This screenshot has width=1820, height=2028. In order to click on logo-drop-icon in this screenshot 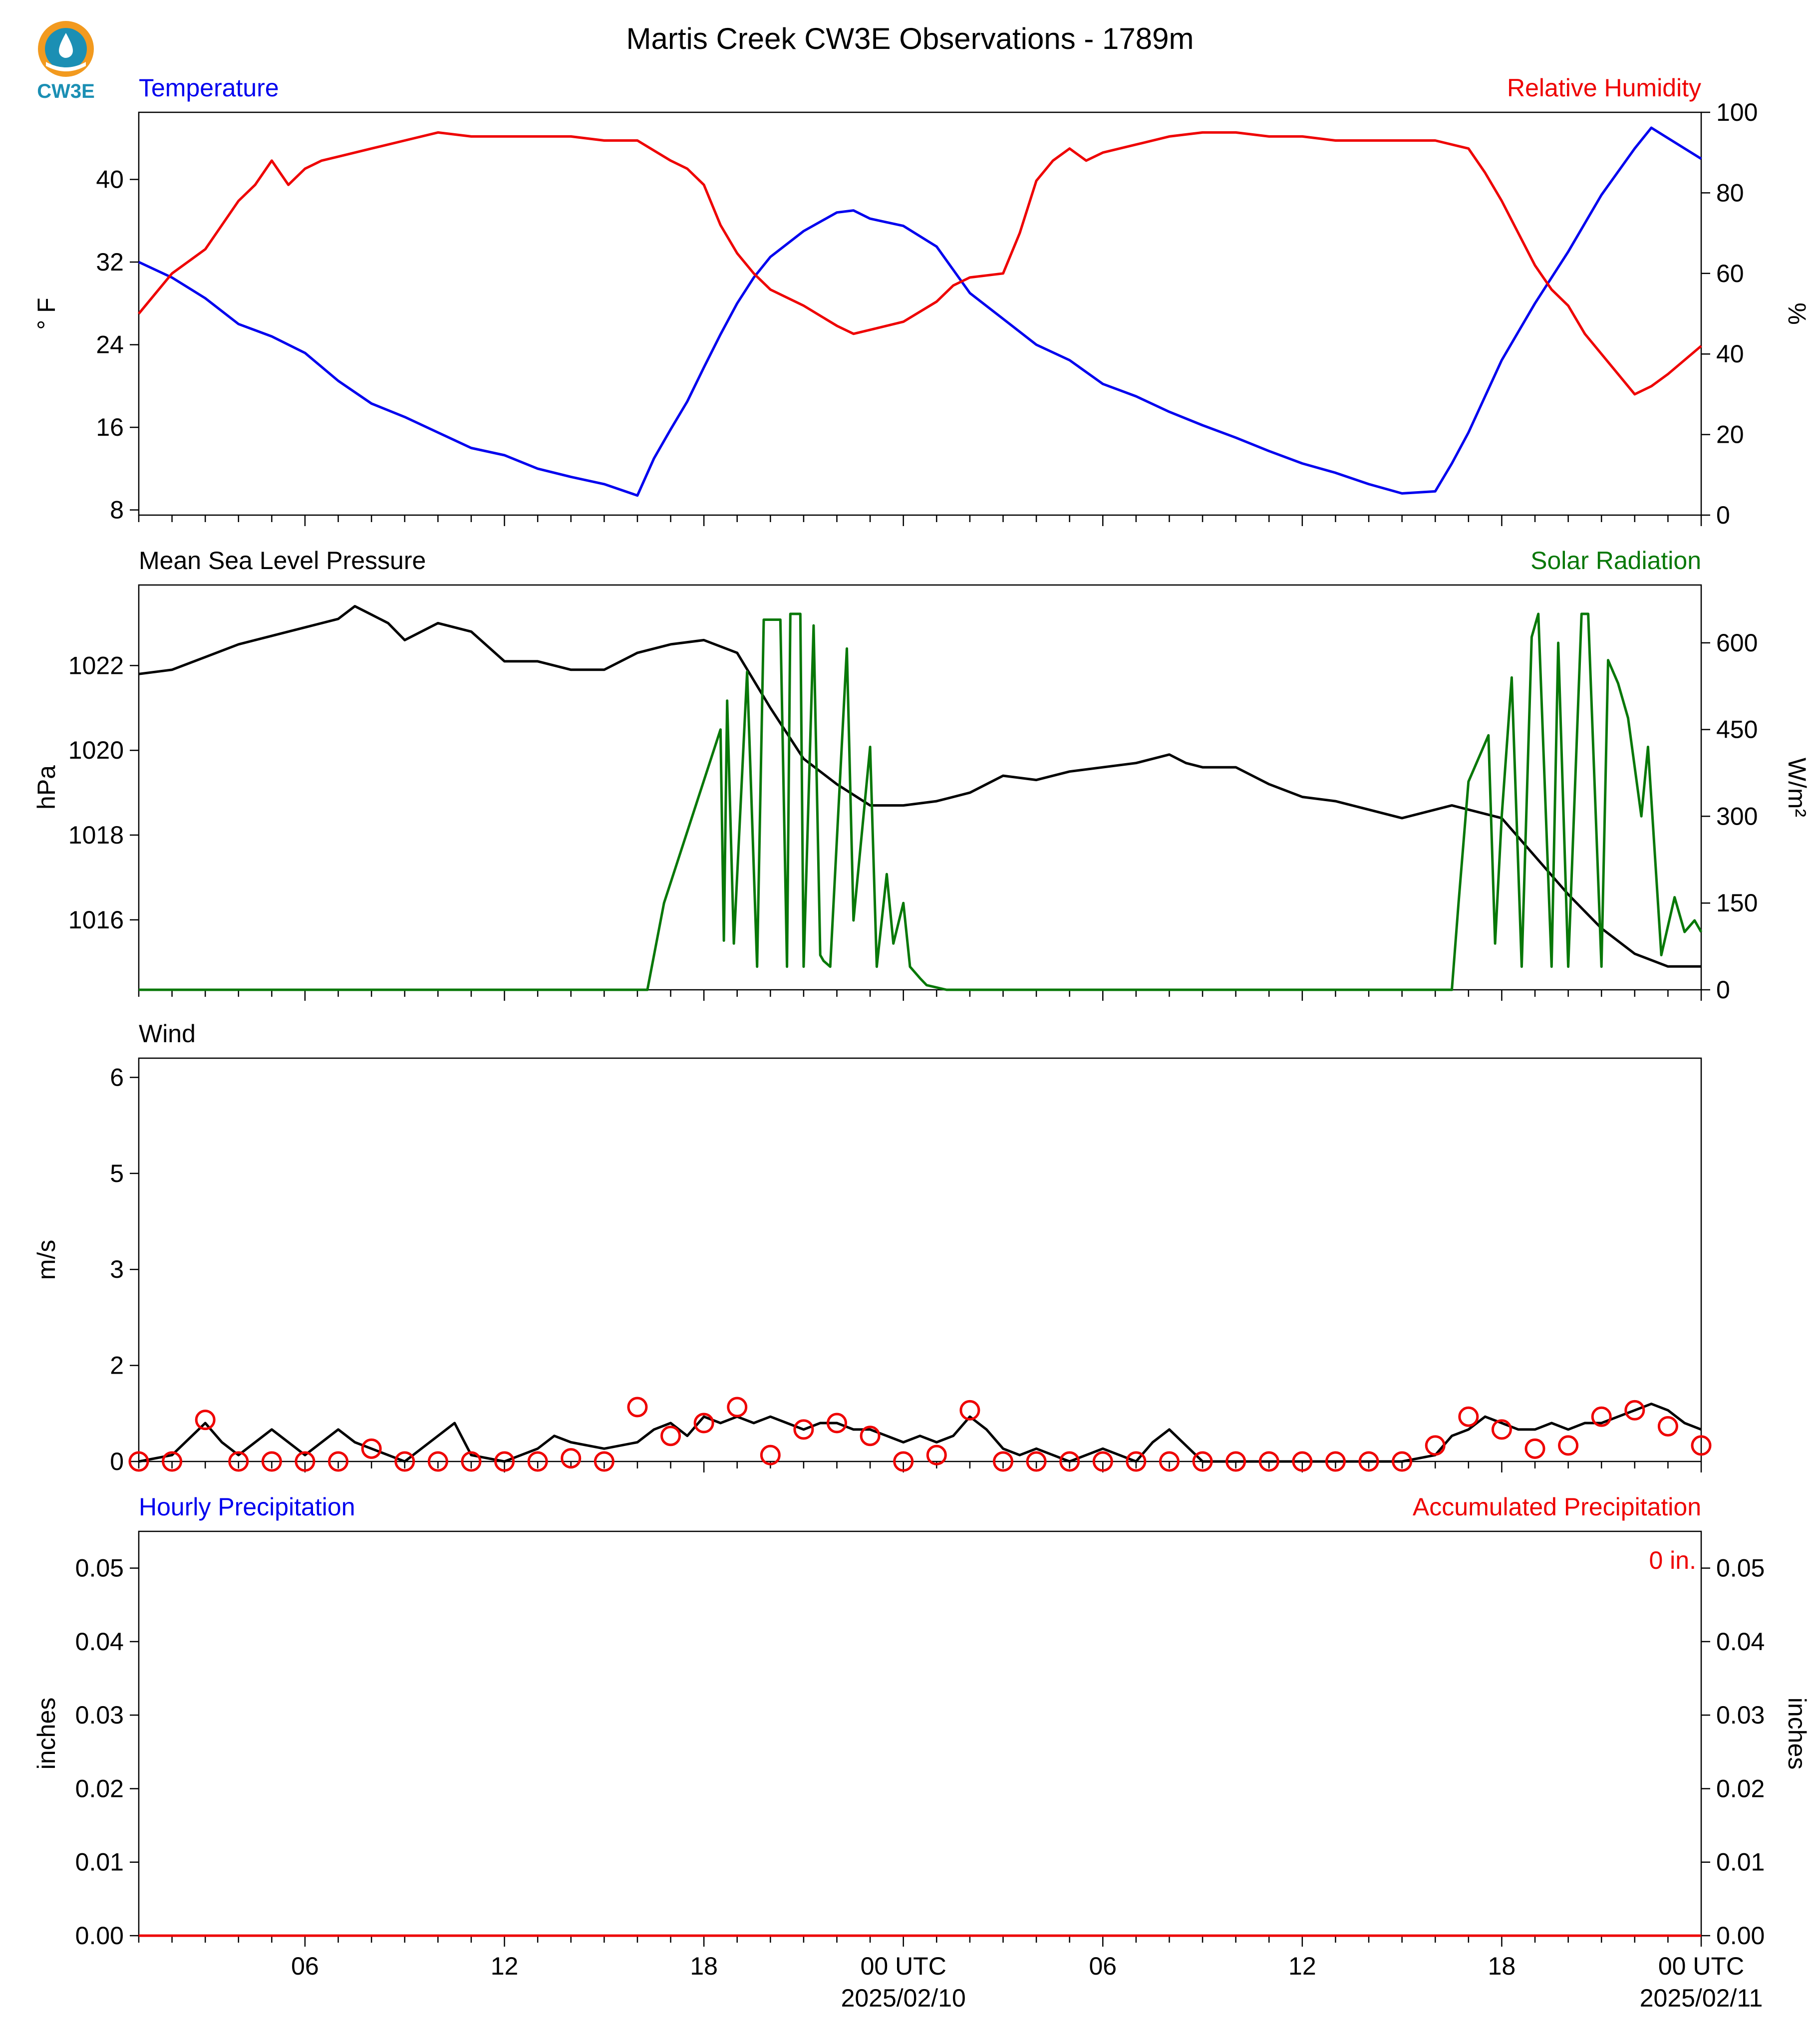, I will do `click(66, 45)`.